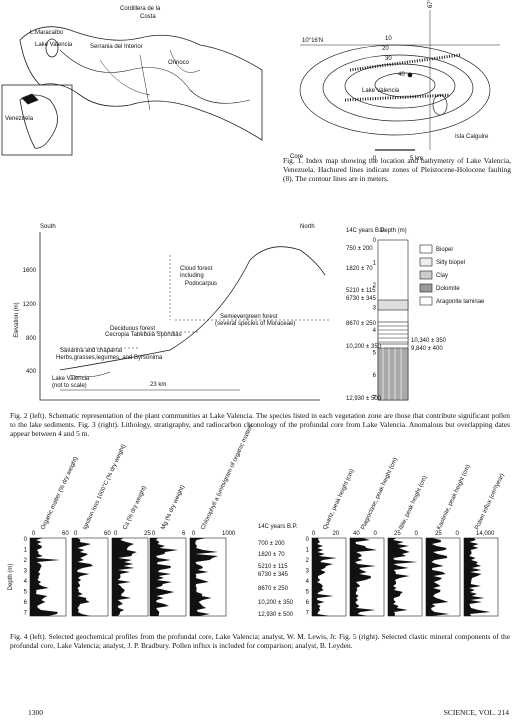 This screenshot has height=724, width=521. I want to click on map-label: 10, so click(388, 39).